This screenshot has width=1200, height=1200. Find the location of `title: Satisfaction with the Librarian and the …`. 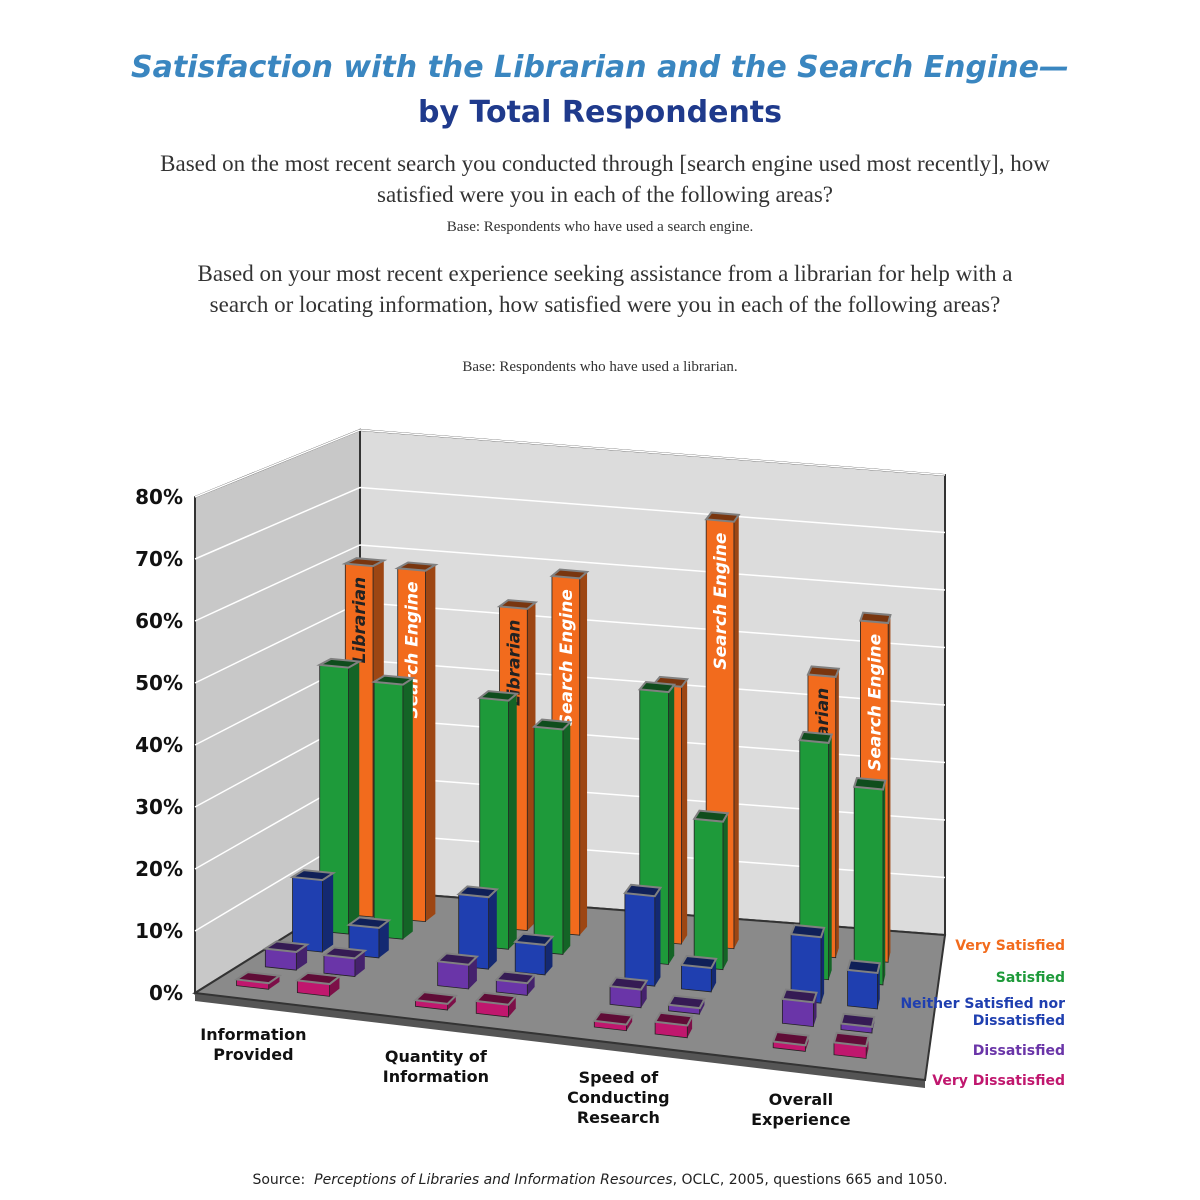

title: Satisfaction with the Librarian and the … is located at coordinates (599, 67).